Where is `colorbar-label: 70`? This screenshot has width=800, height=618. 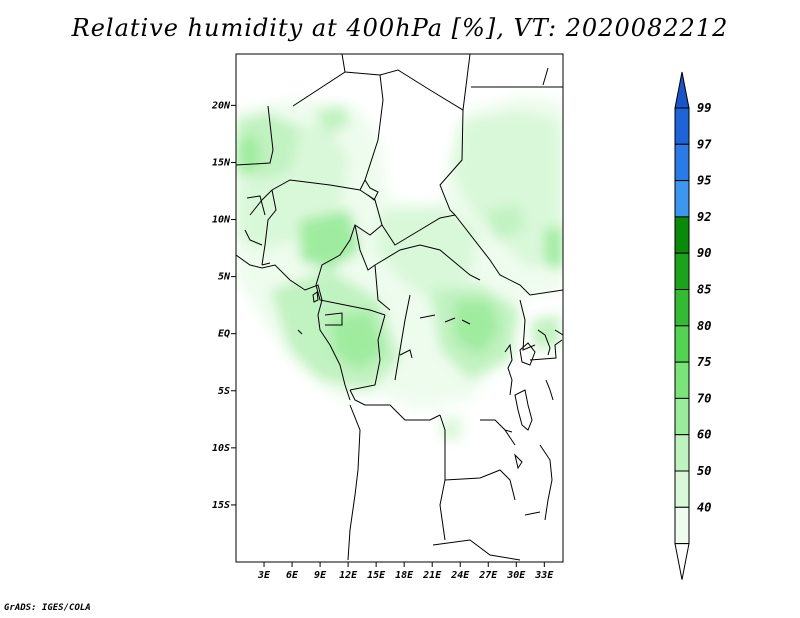
colorbar-label: 70 is located at coordinates (704, 398).